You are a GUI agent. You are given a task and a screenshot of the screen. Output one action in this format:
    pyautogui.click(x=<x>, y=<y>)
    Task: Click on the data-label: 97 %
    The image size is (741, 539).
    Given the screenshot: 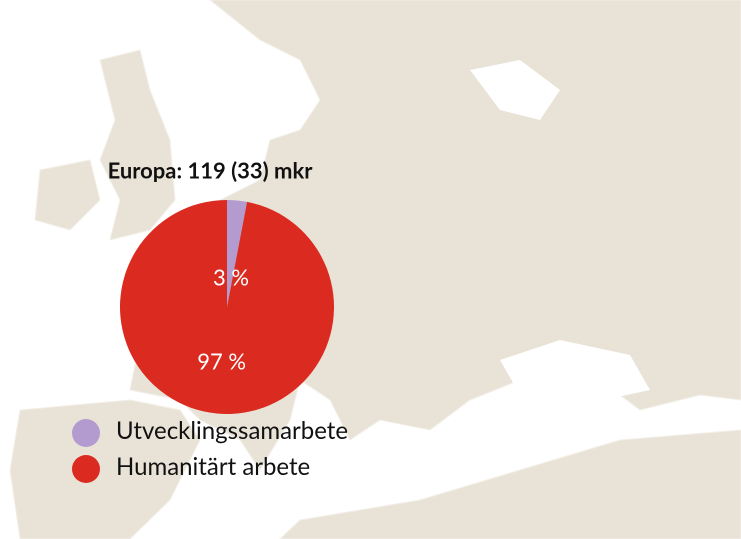 What is the action you would take?
    pyautogui.click(x=221, y=360)
    